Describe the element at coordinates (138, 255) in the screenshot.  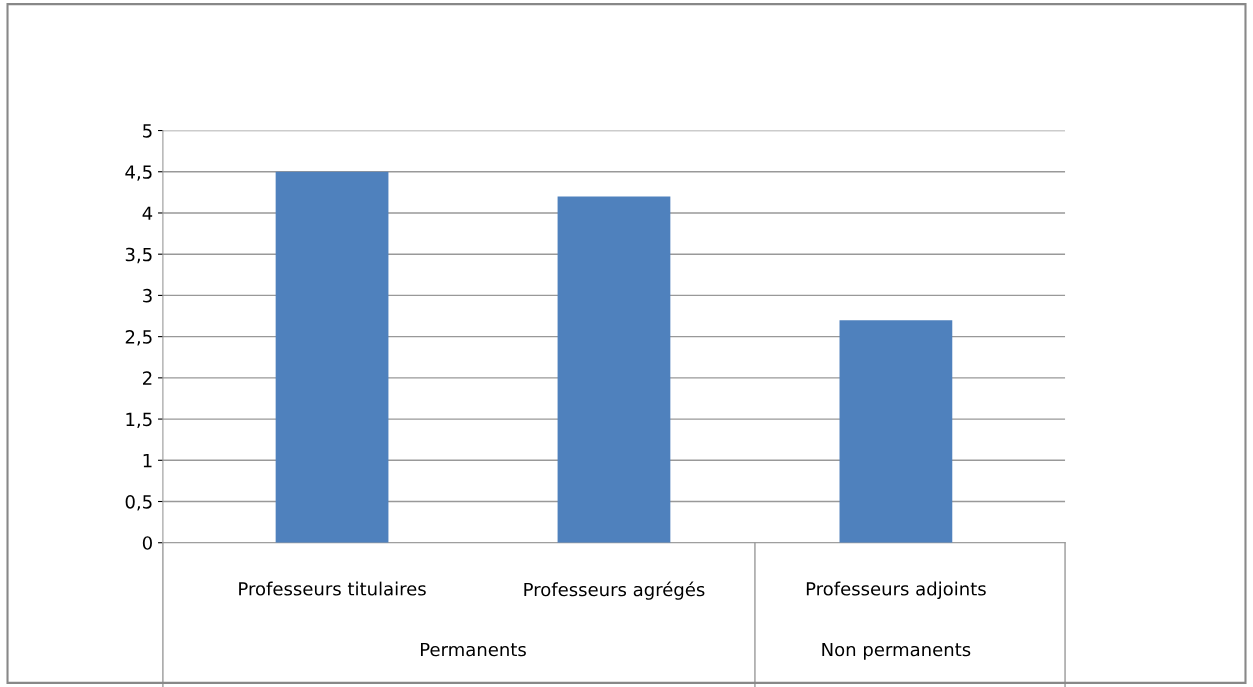
I see `y-tick-label: 3,5` at that location.